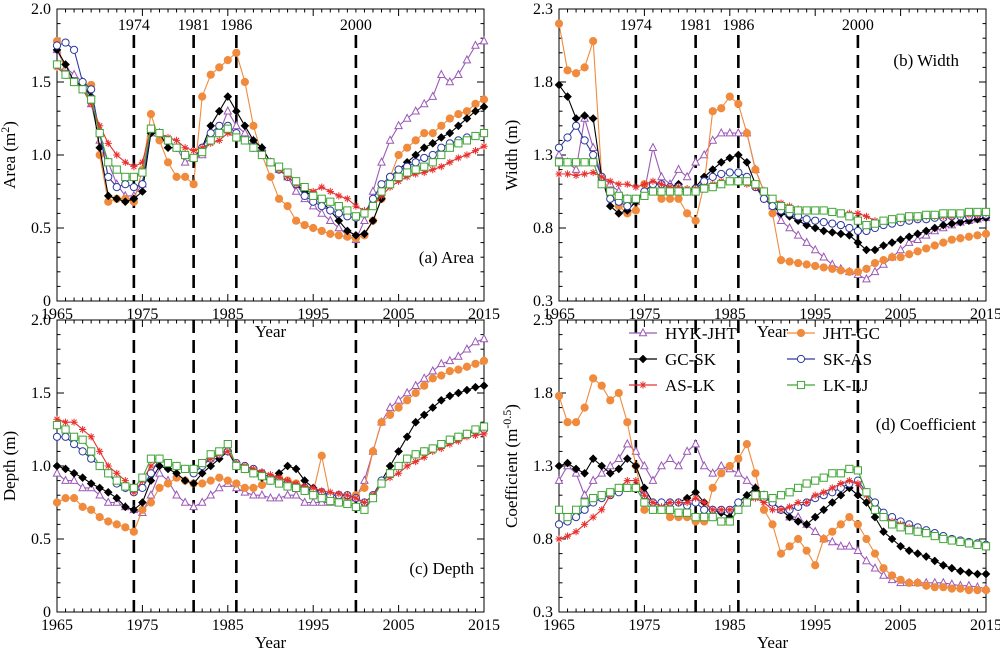 The image size is (1000, 660). What do you see at coordinates (9, 466) in the screenshot?
I see `y-axis-label: Depth (m)` at bounding box center [9, 466].